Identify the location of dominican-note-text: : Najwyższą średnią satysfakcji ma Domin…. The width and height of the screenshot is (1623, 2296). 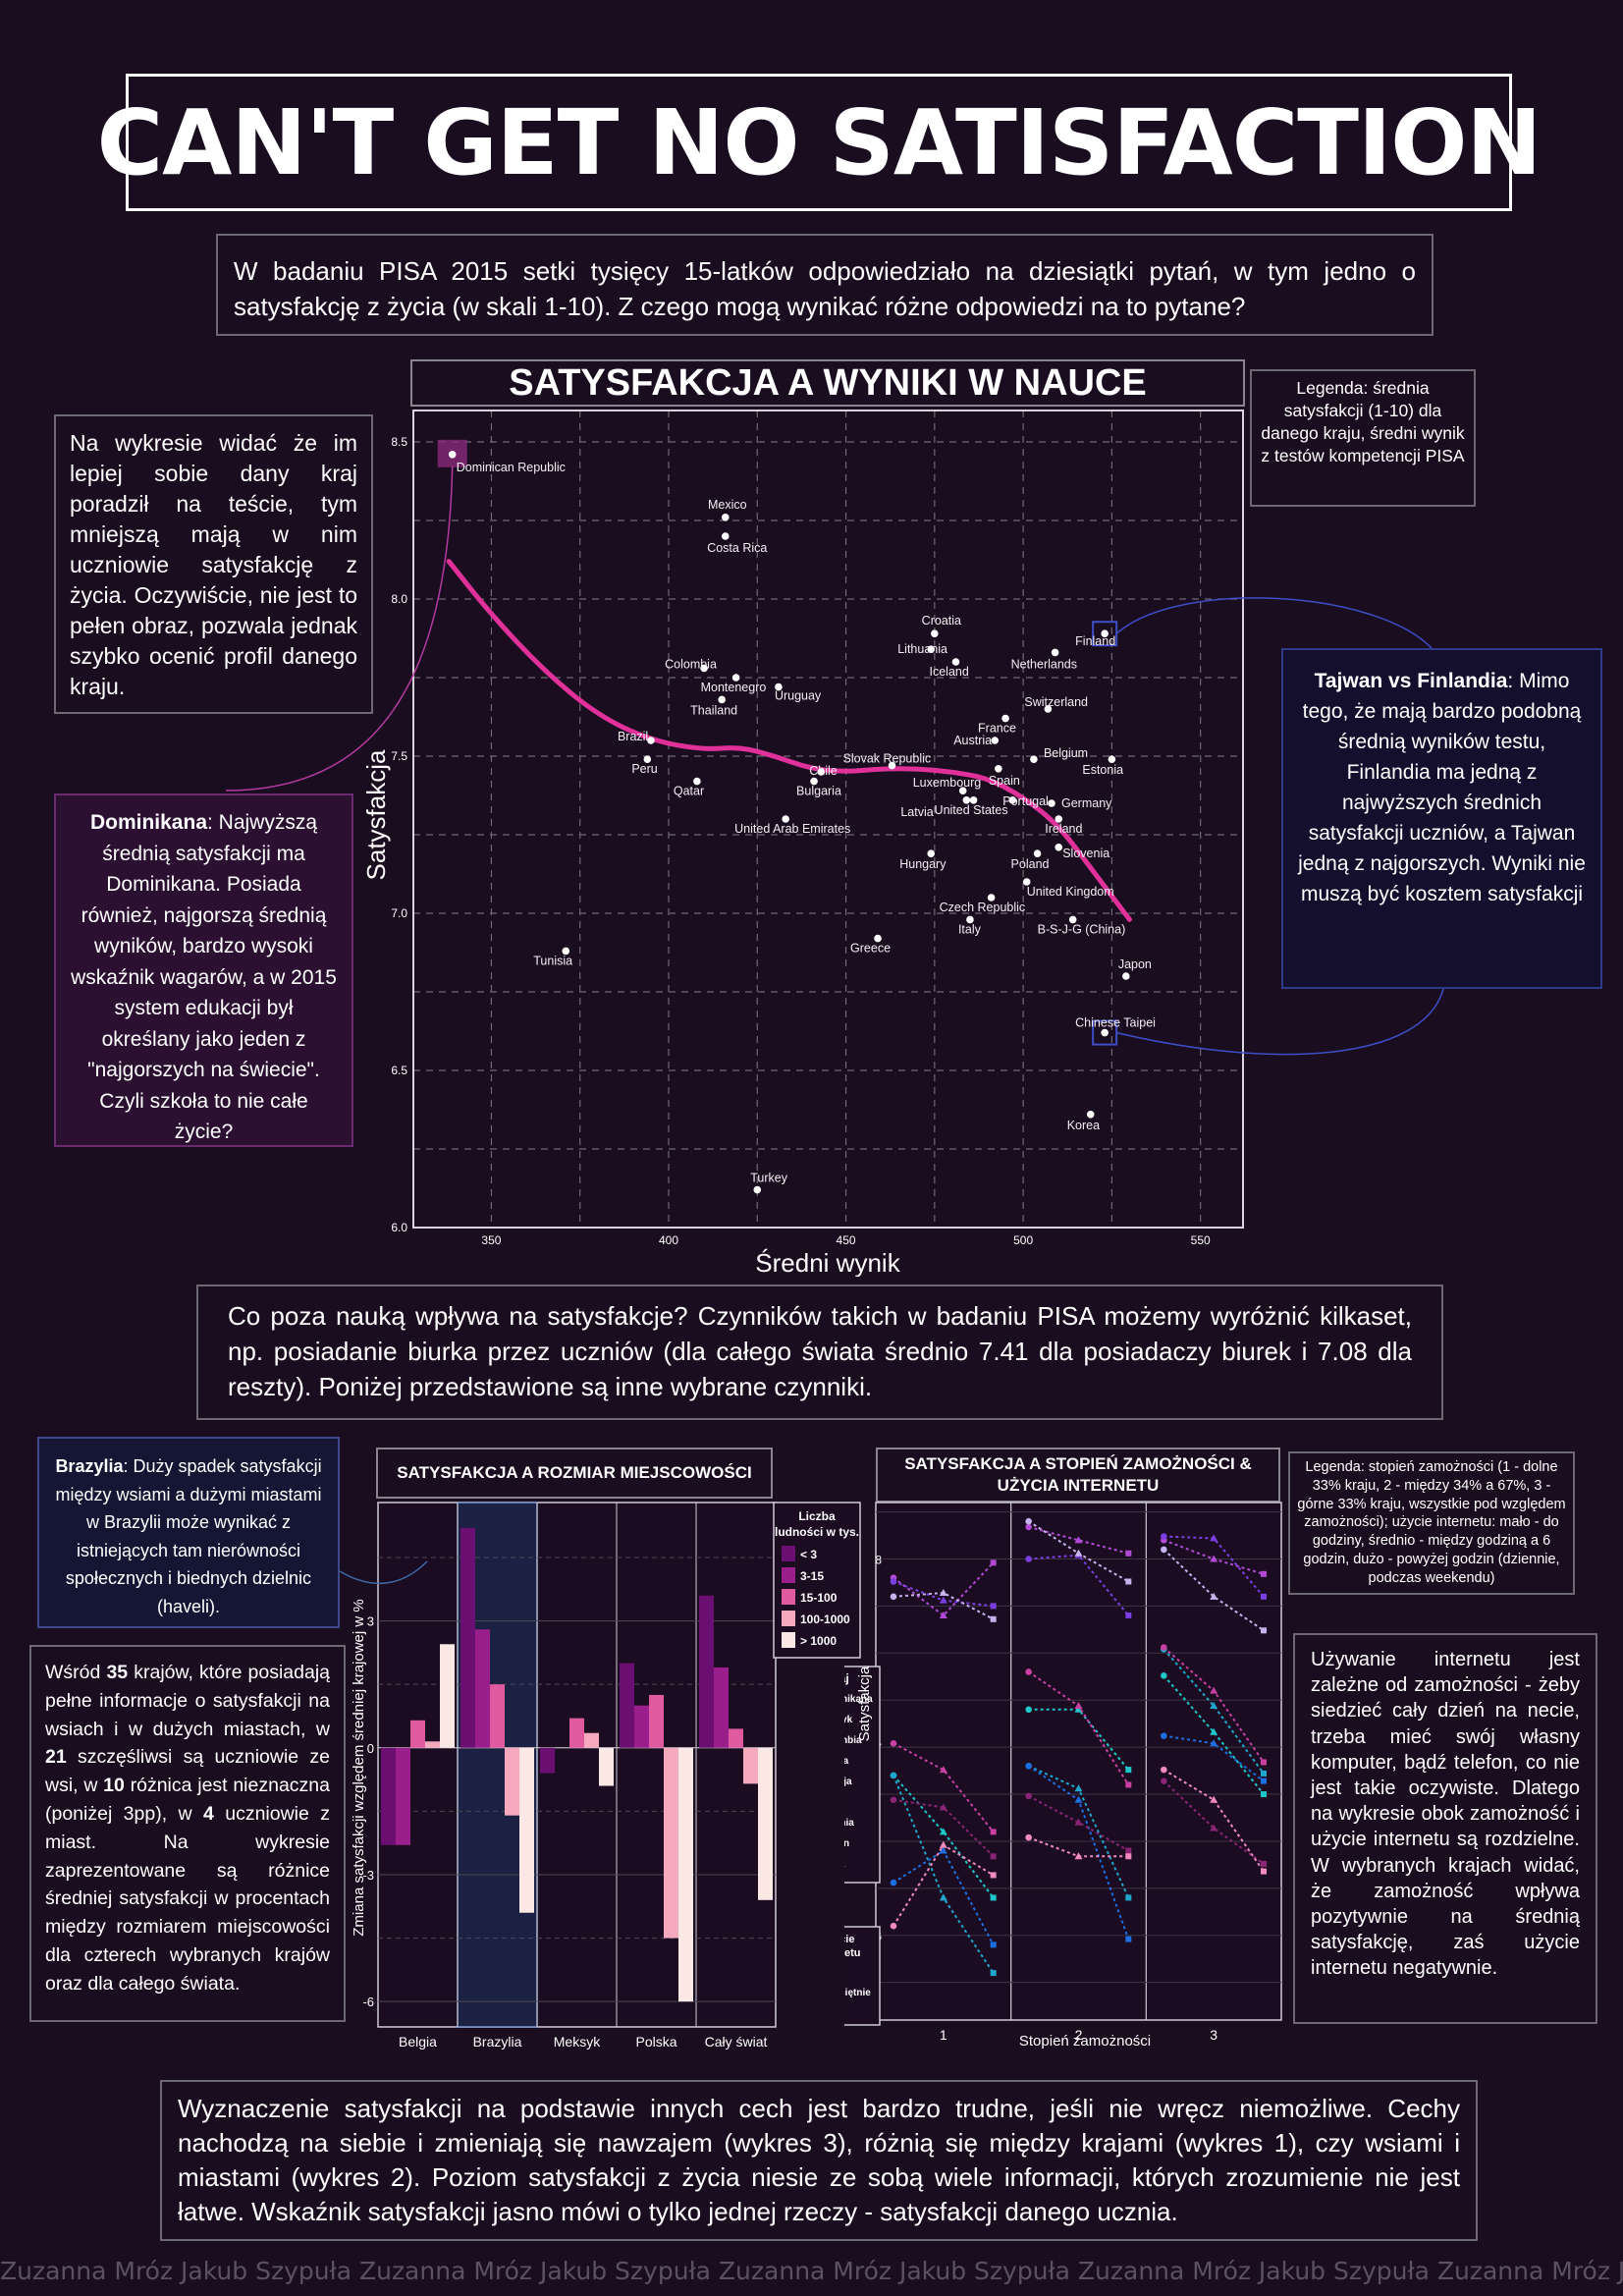
(204, 977).